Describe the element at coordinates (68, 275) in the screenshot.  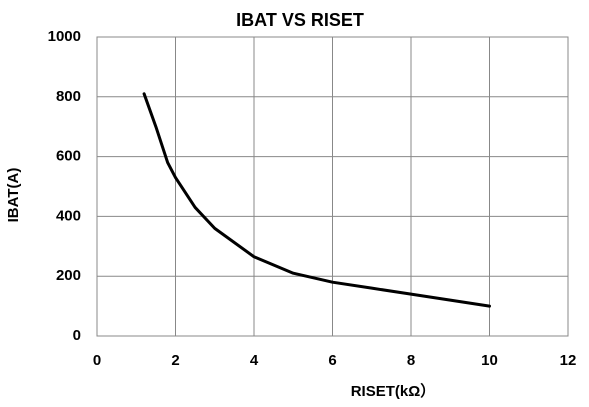
I see `y-tick-label: 200` at that location.